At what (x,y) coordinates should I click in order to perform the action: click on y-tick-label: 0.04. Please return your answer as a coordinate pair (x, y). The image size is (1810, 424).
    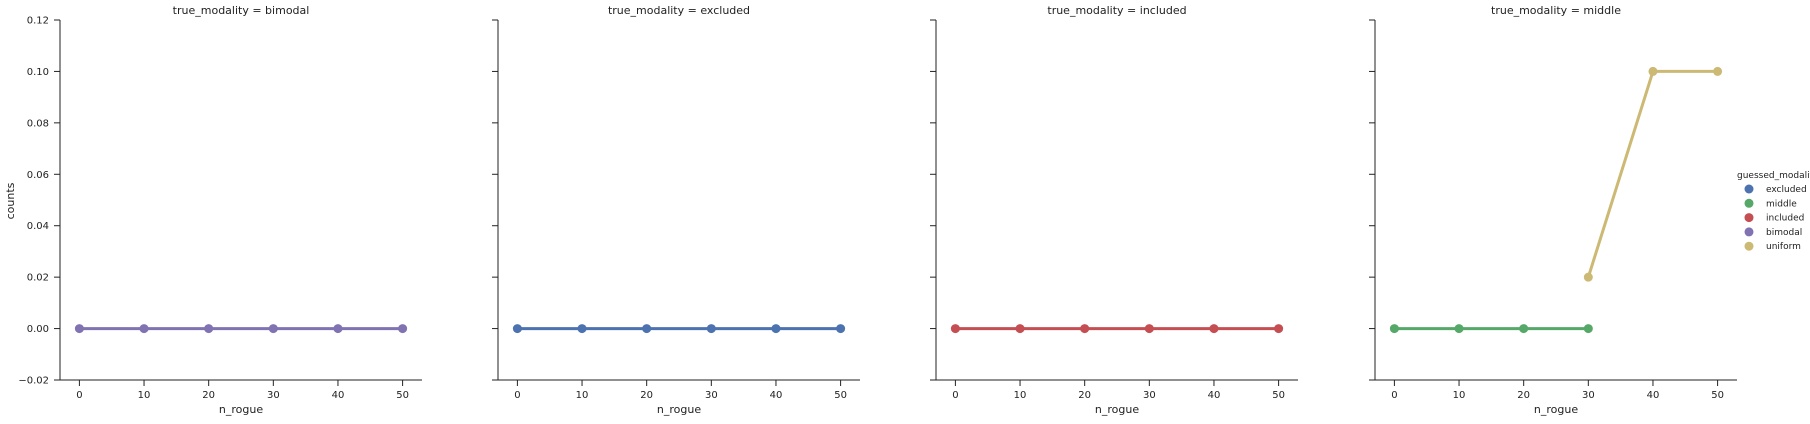
    Looking at the image, I should click on (38, 226).